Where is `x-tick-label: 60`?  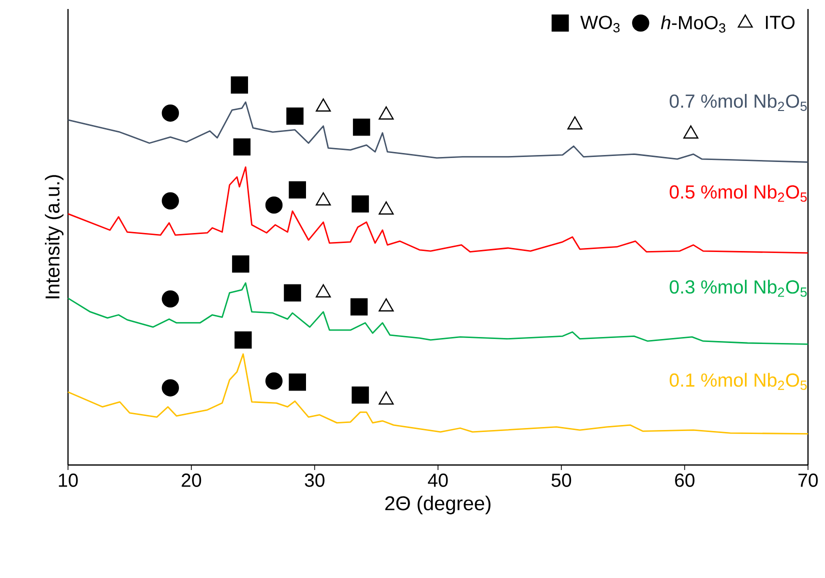 x-tick-label: 60 is located at coordinates (684, 480).